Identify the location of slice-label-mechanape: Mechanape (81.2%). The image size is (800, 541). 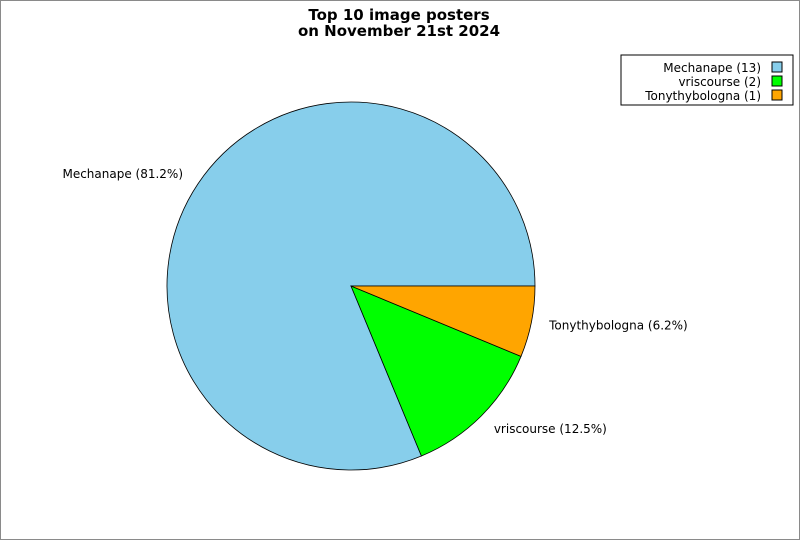
(122, 174).